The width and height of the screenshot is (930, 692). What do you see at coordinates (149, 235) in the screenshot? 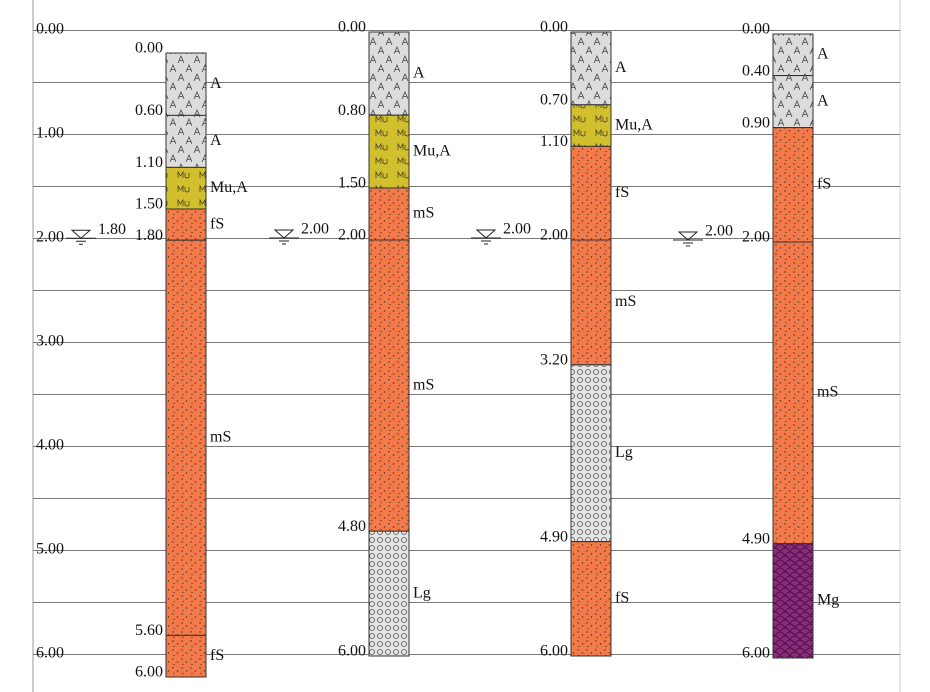
I see `depth-label: 1.80` at bounding box center [149, 235].